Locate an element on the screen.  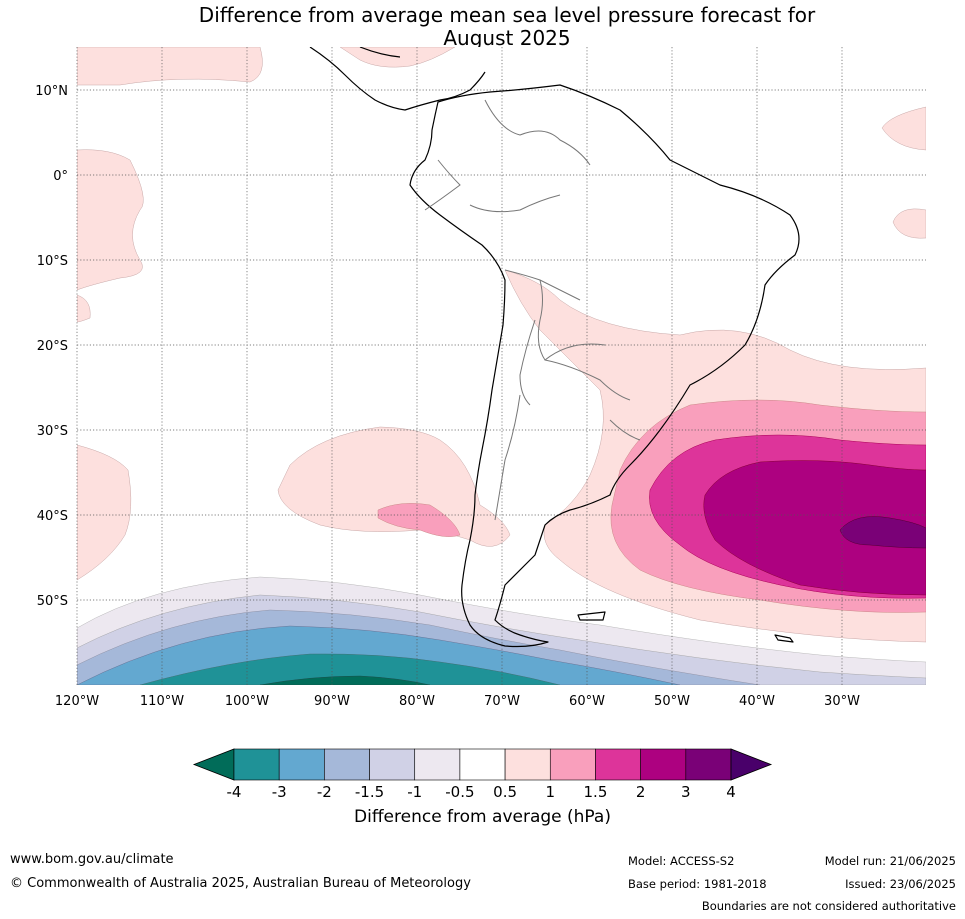
coastline-cuba is located at coordinates (380, 52).